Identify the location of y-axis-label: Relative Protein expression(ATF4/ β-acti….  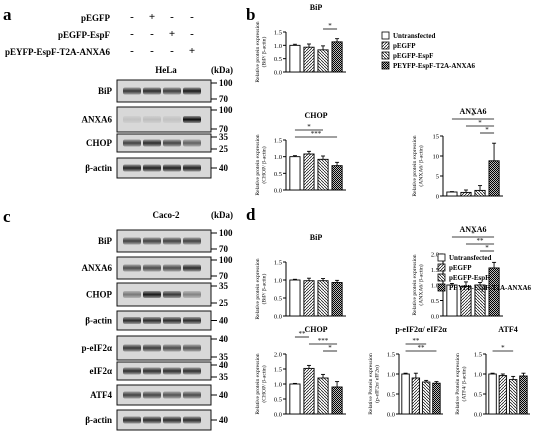
(461, 384).